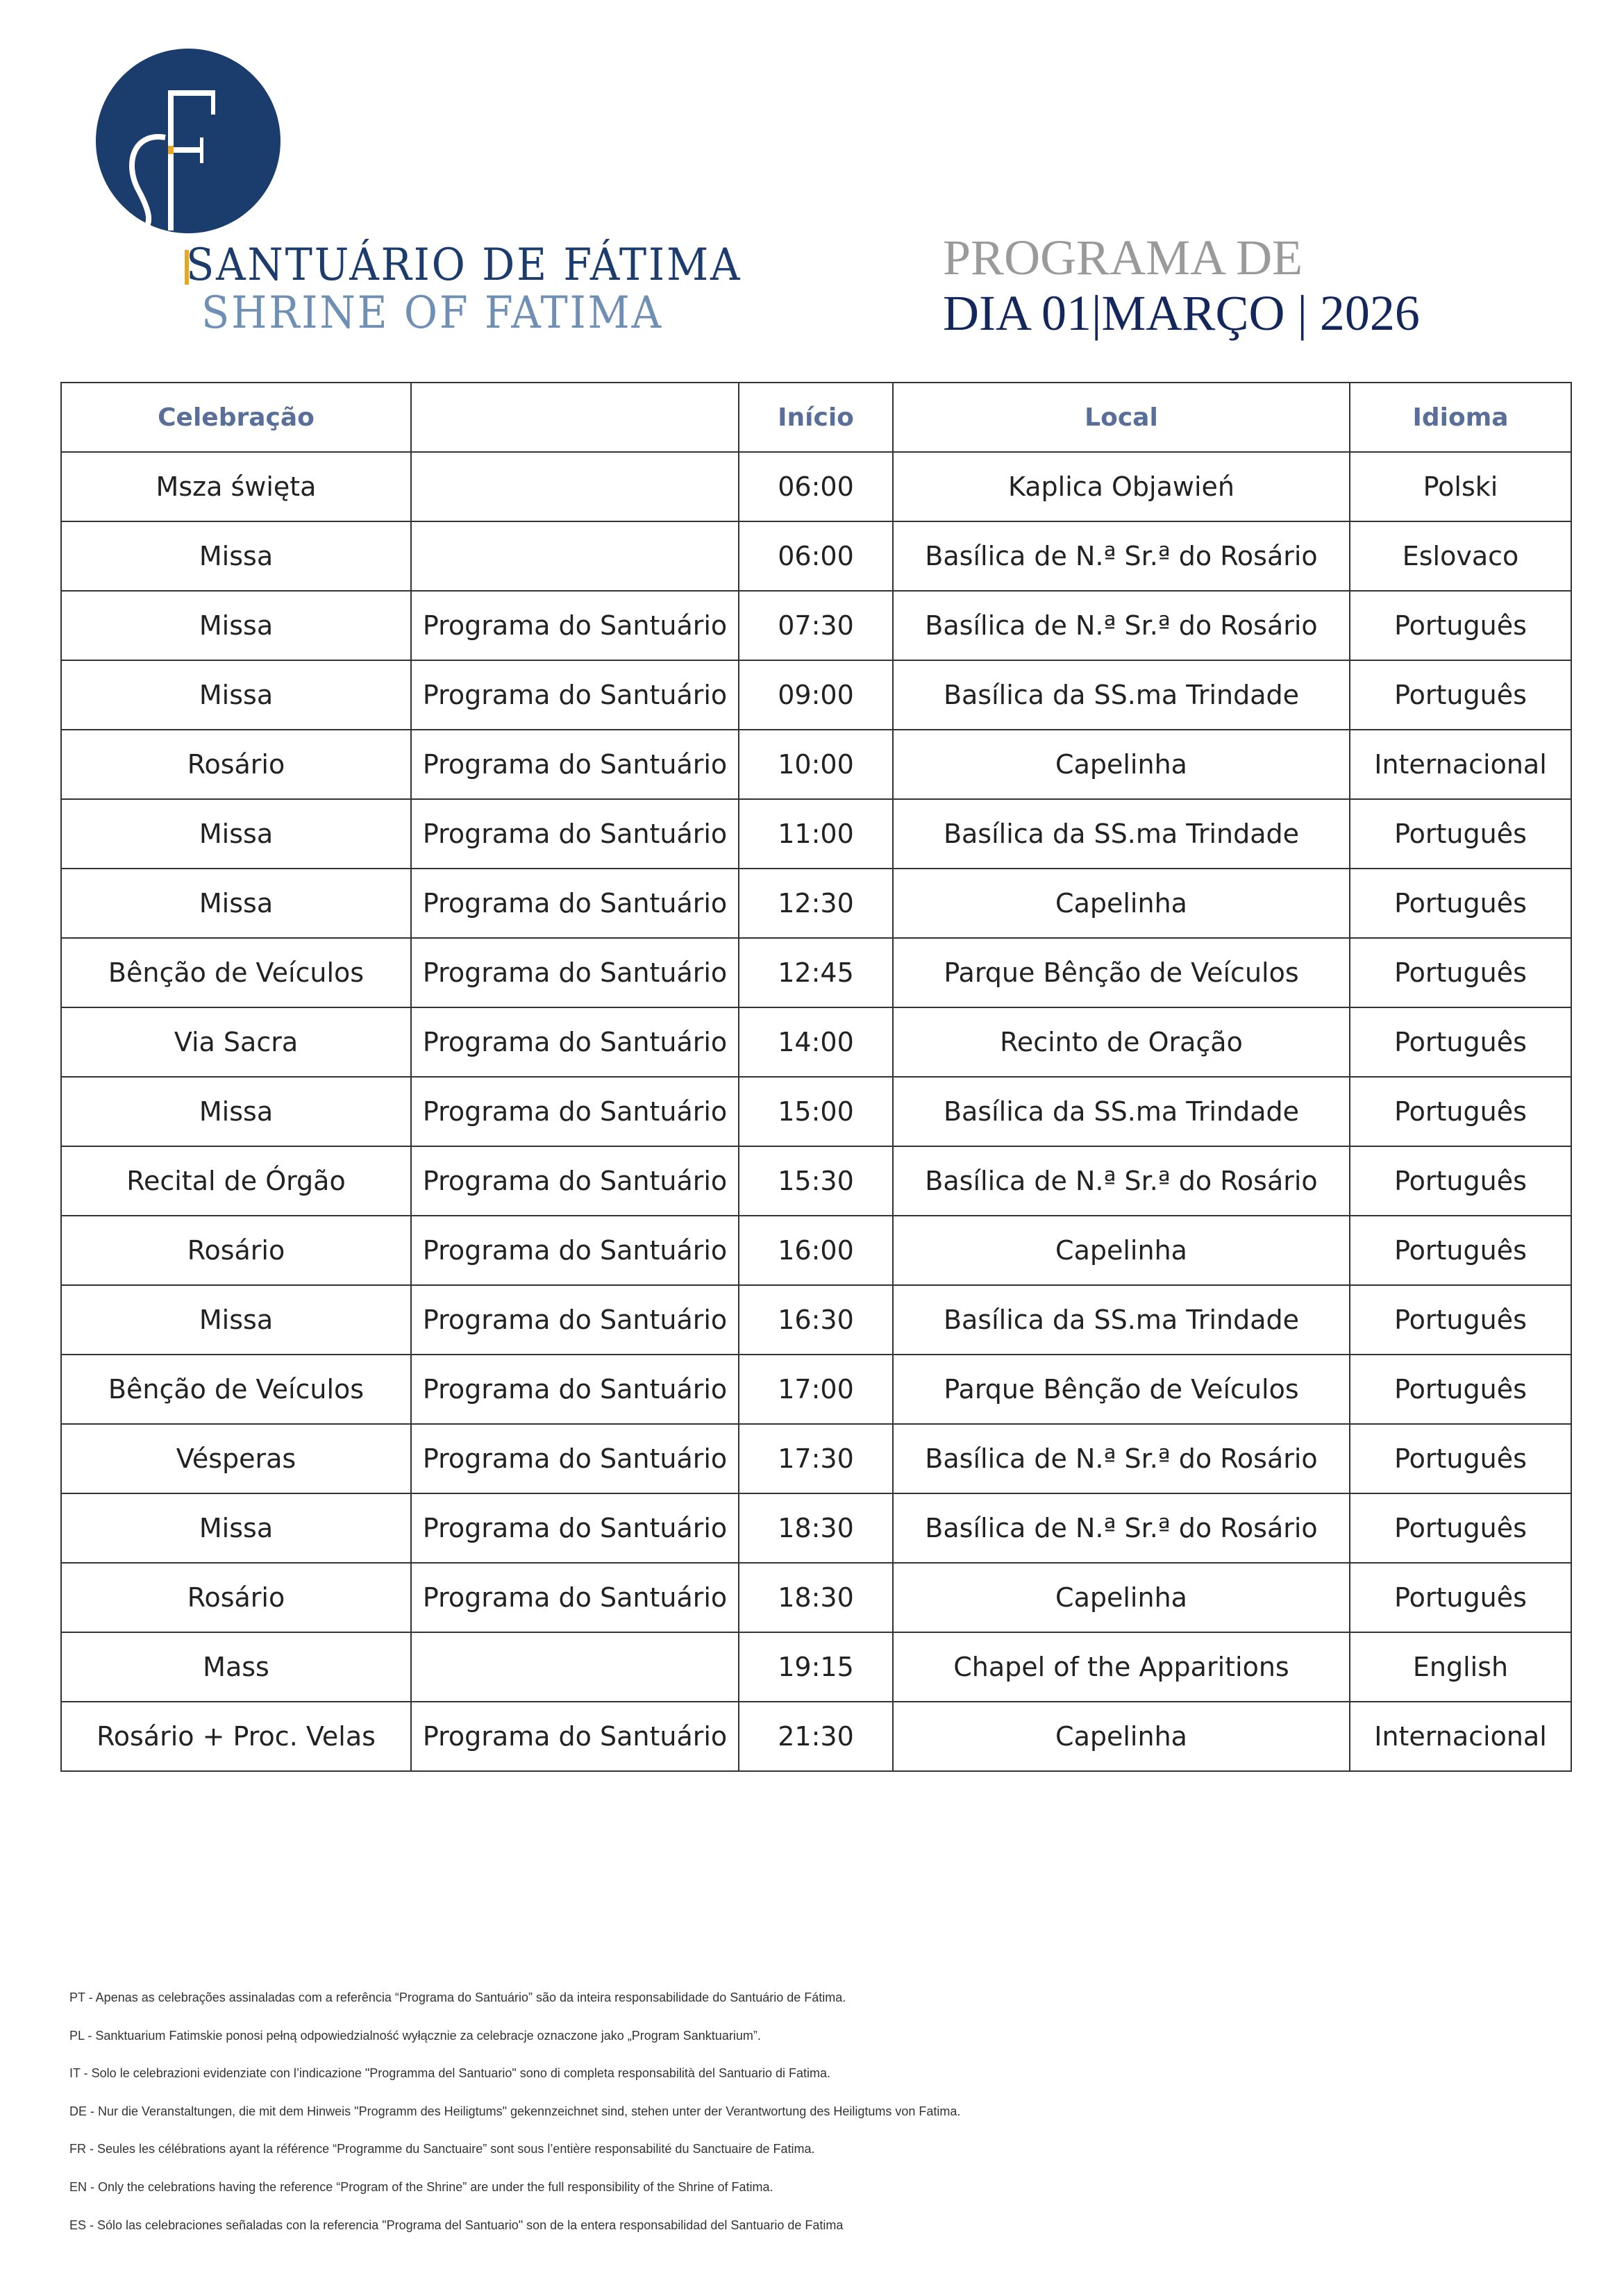 This screenshot has width=1624, height=2296. Describe the element at coordinates (236, 1667) in the screenshot. I see `cell-celebration: Mass` at that location.